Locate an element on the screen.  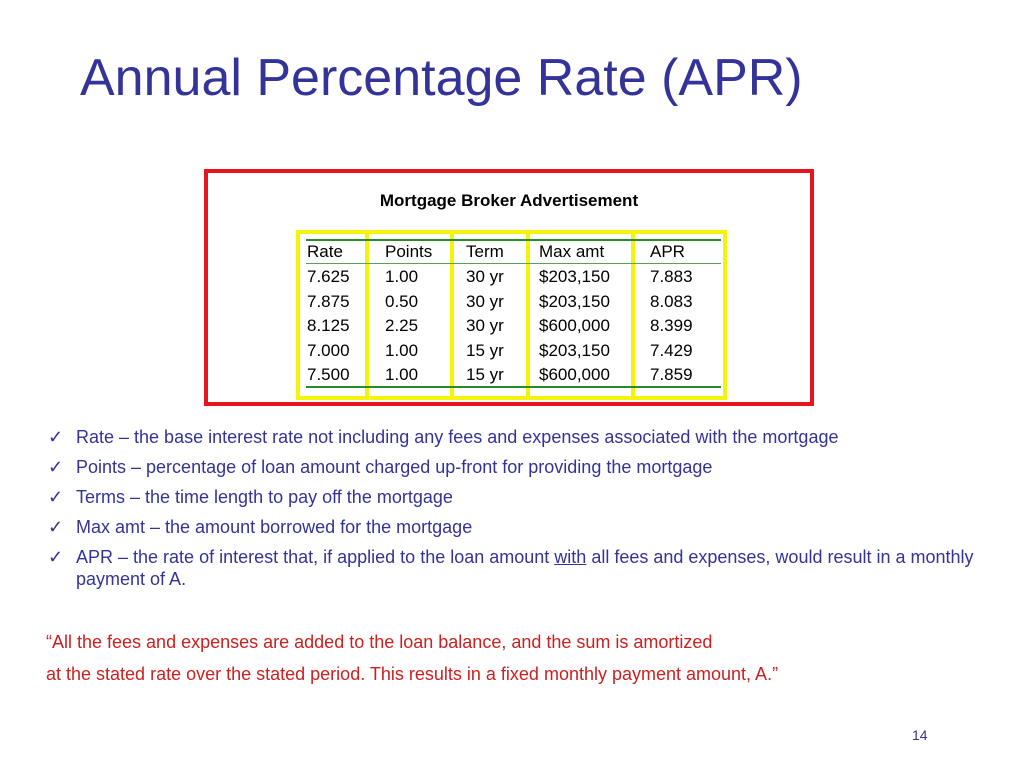
table-header-rule is located at coordinates (513, 263).